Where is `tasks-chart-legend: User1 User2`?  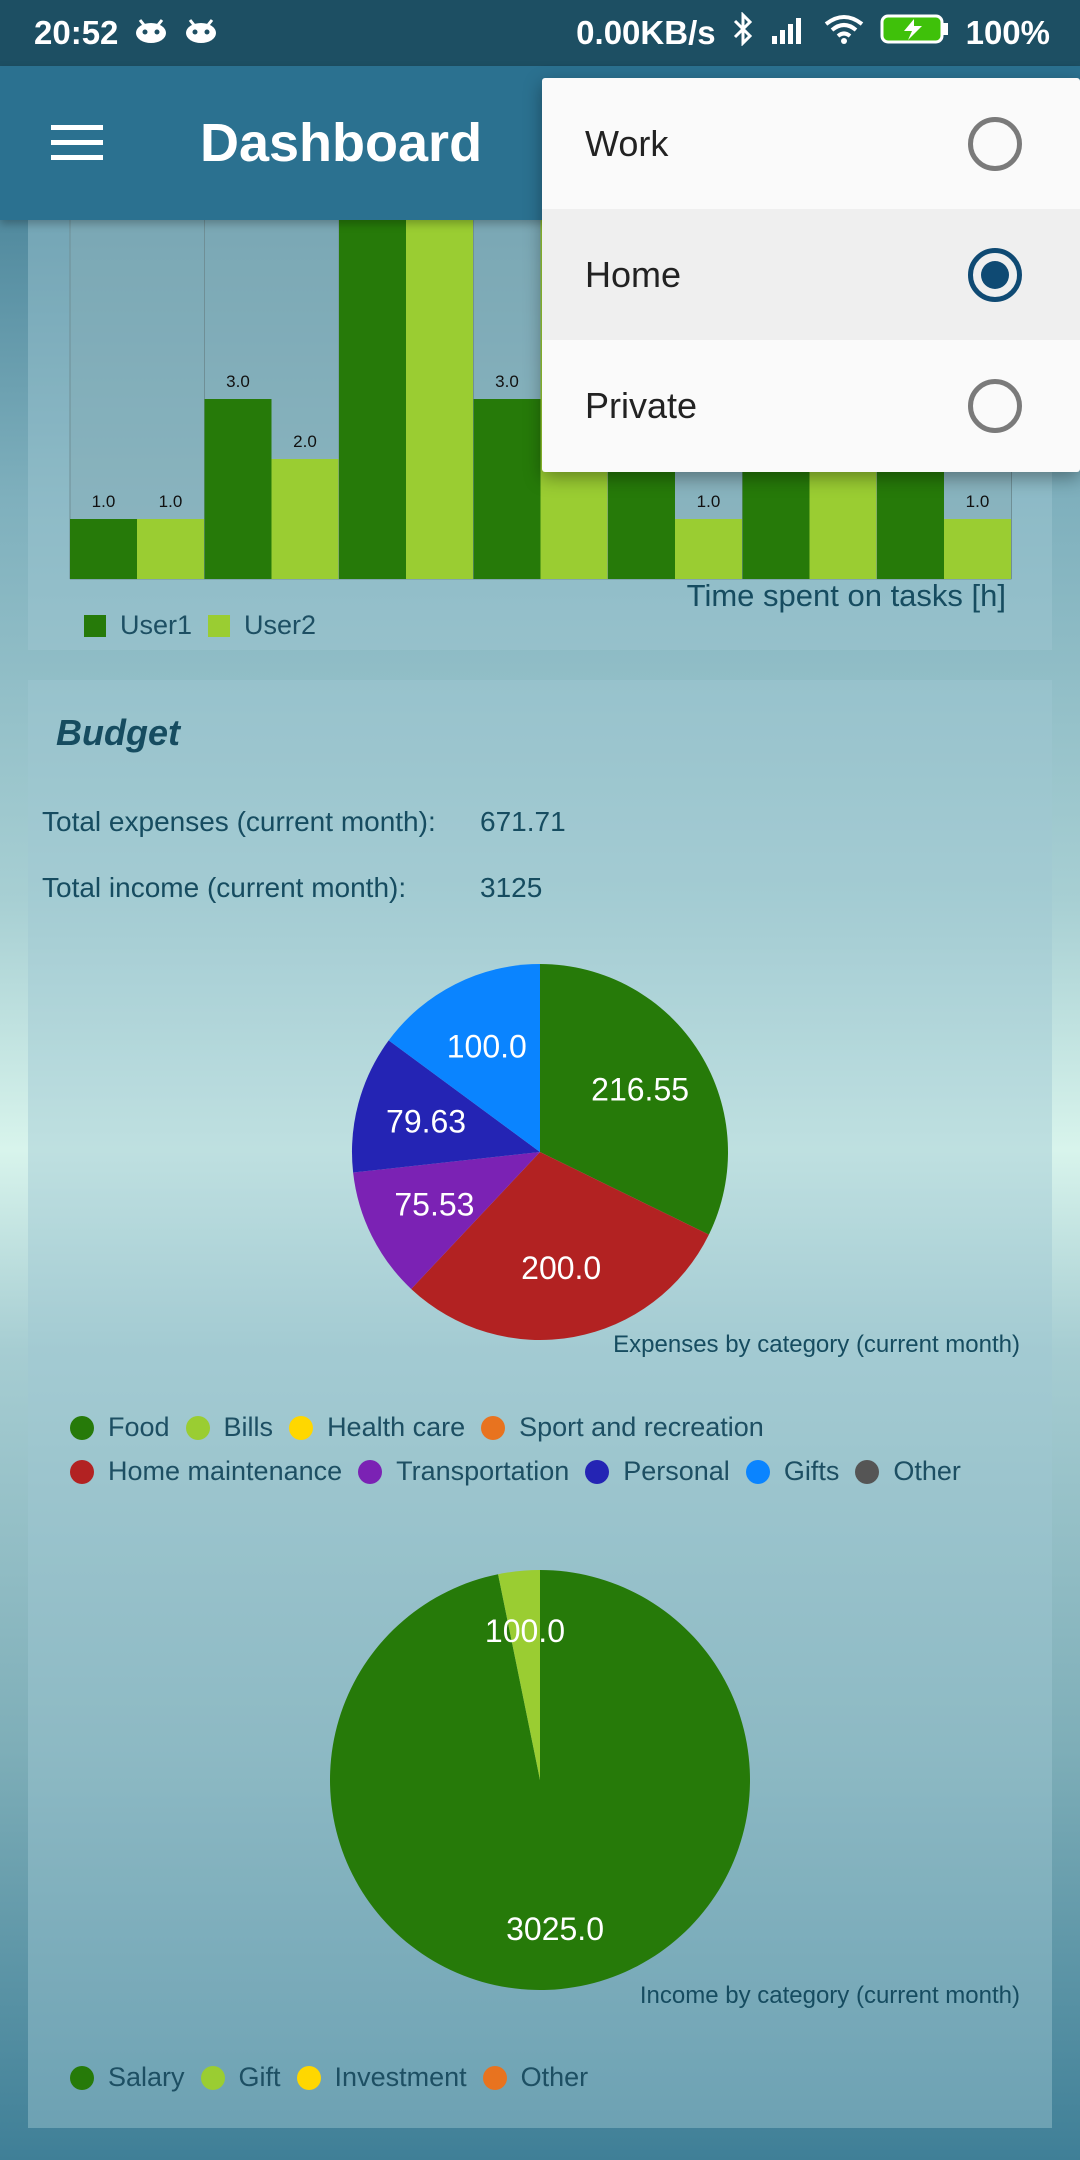 tasks-chart-legend: User1 User2 is located at coordinates (208, 625).